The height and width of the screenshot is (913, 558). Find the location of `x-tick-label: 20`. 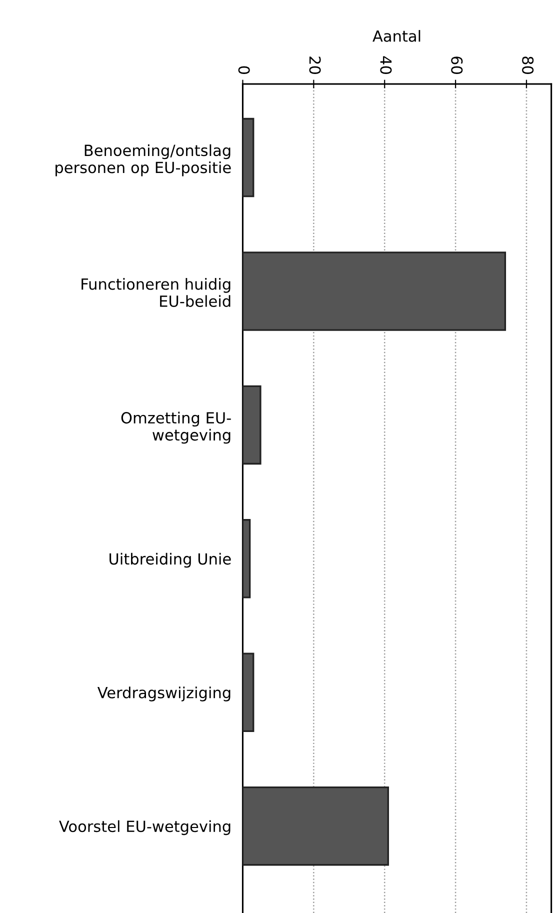

x-tick-label: 20 is located at coordinates (315, 65).